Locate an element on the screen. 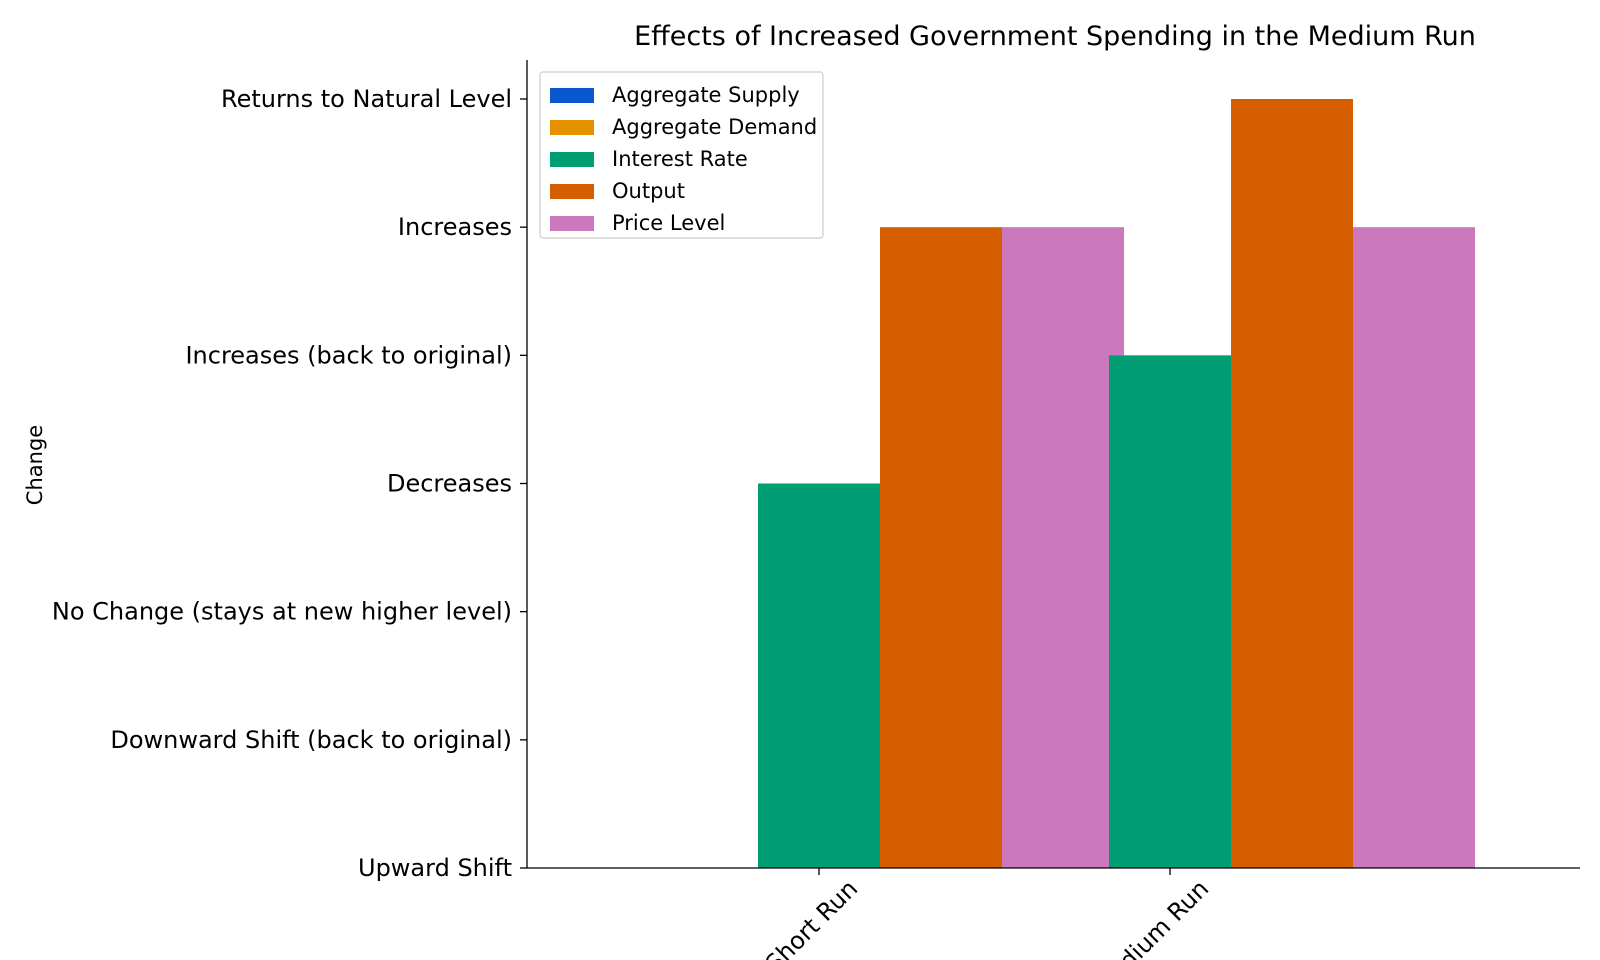  legend-label: Output is located at coordinates (648, 191).